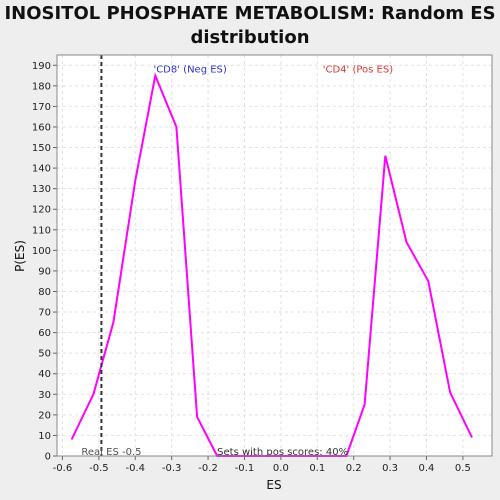 The image size is (500, 500). What do you see at coordinates (317, 468) in the screenshot?
I see `x-tick-label: 0.1` at bounding box center [317, 468].